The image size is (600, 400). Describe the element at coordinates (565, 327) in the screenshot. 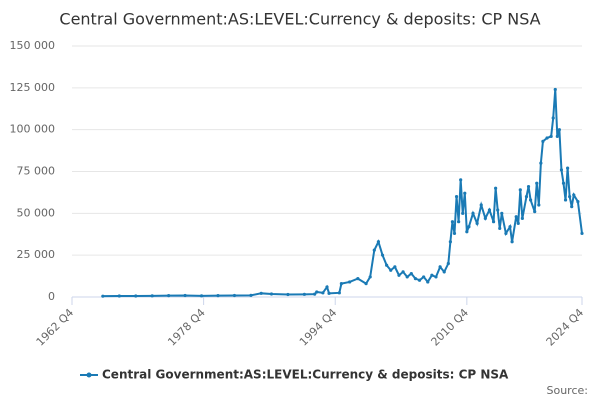

I see `x-tick-label: 2024 Q4` at that location.